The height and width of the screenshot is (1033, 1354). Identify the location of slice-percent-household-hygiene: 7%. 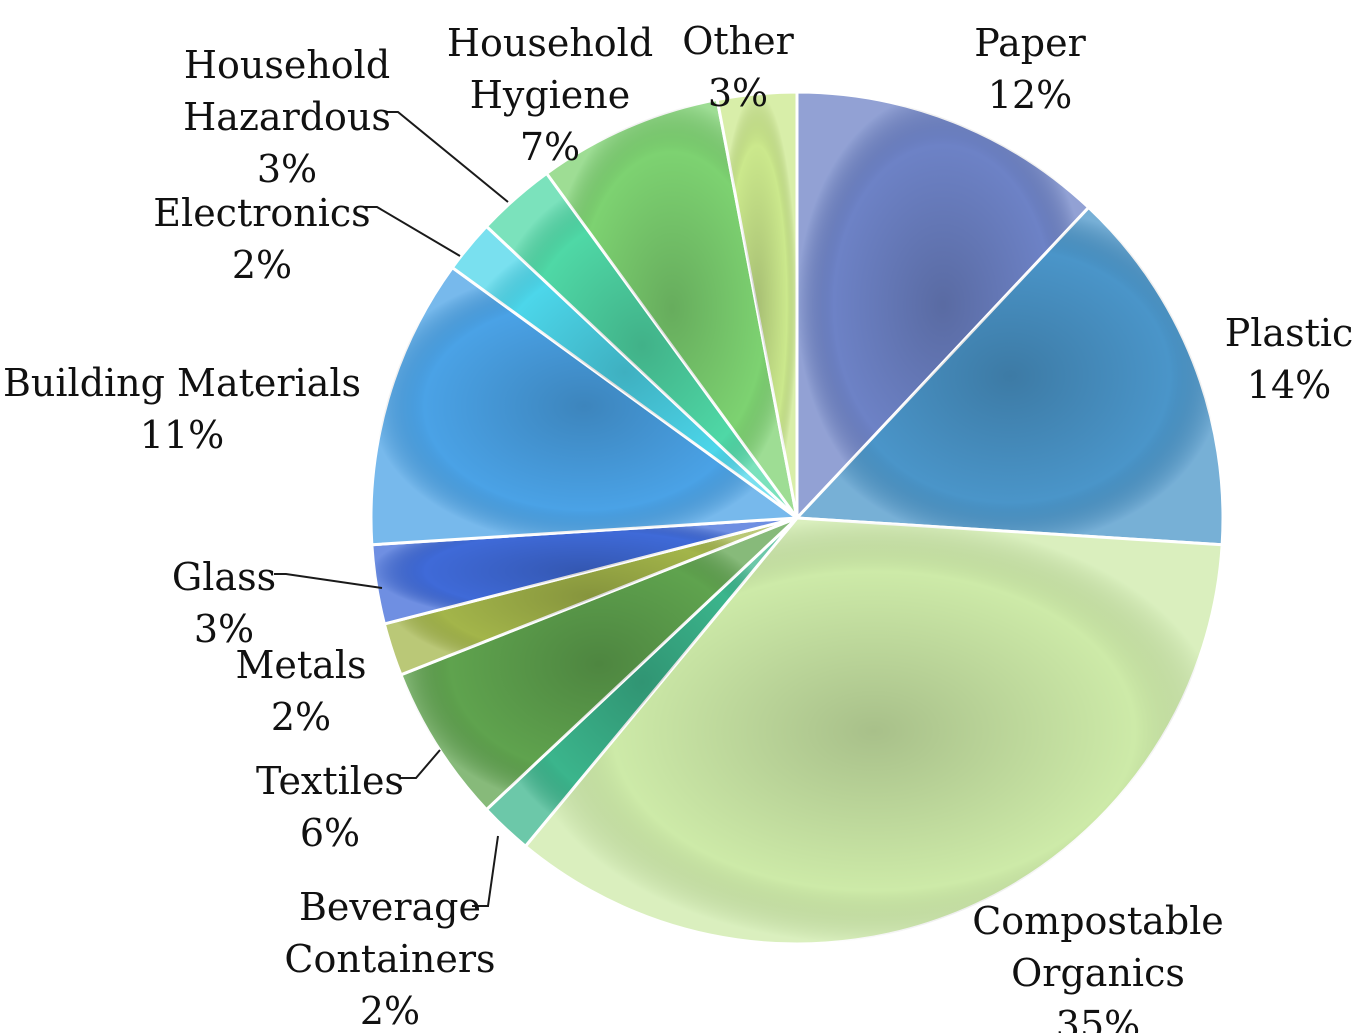
(550, 147).